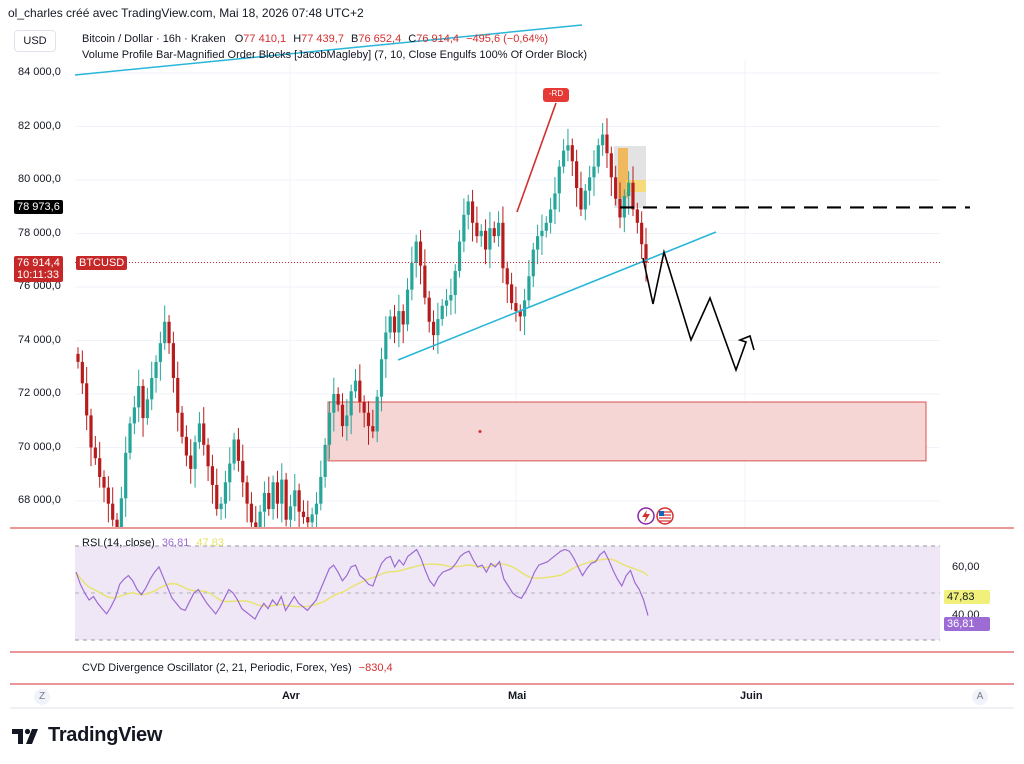  What do you see at coordinates (39, 72) in the screenshot?
I see `price-axis-tick-label: 84 000,0` at bounding box center [39, 72].